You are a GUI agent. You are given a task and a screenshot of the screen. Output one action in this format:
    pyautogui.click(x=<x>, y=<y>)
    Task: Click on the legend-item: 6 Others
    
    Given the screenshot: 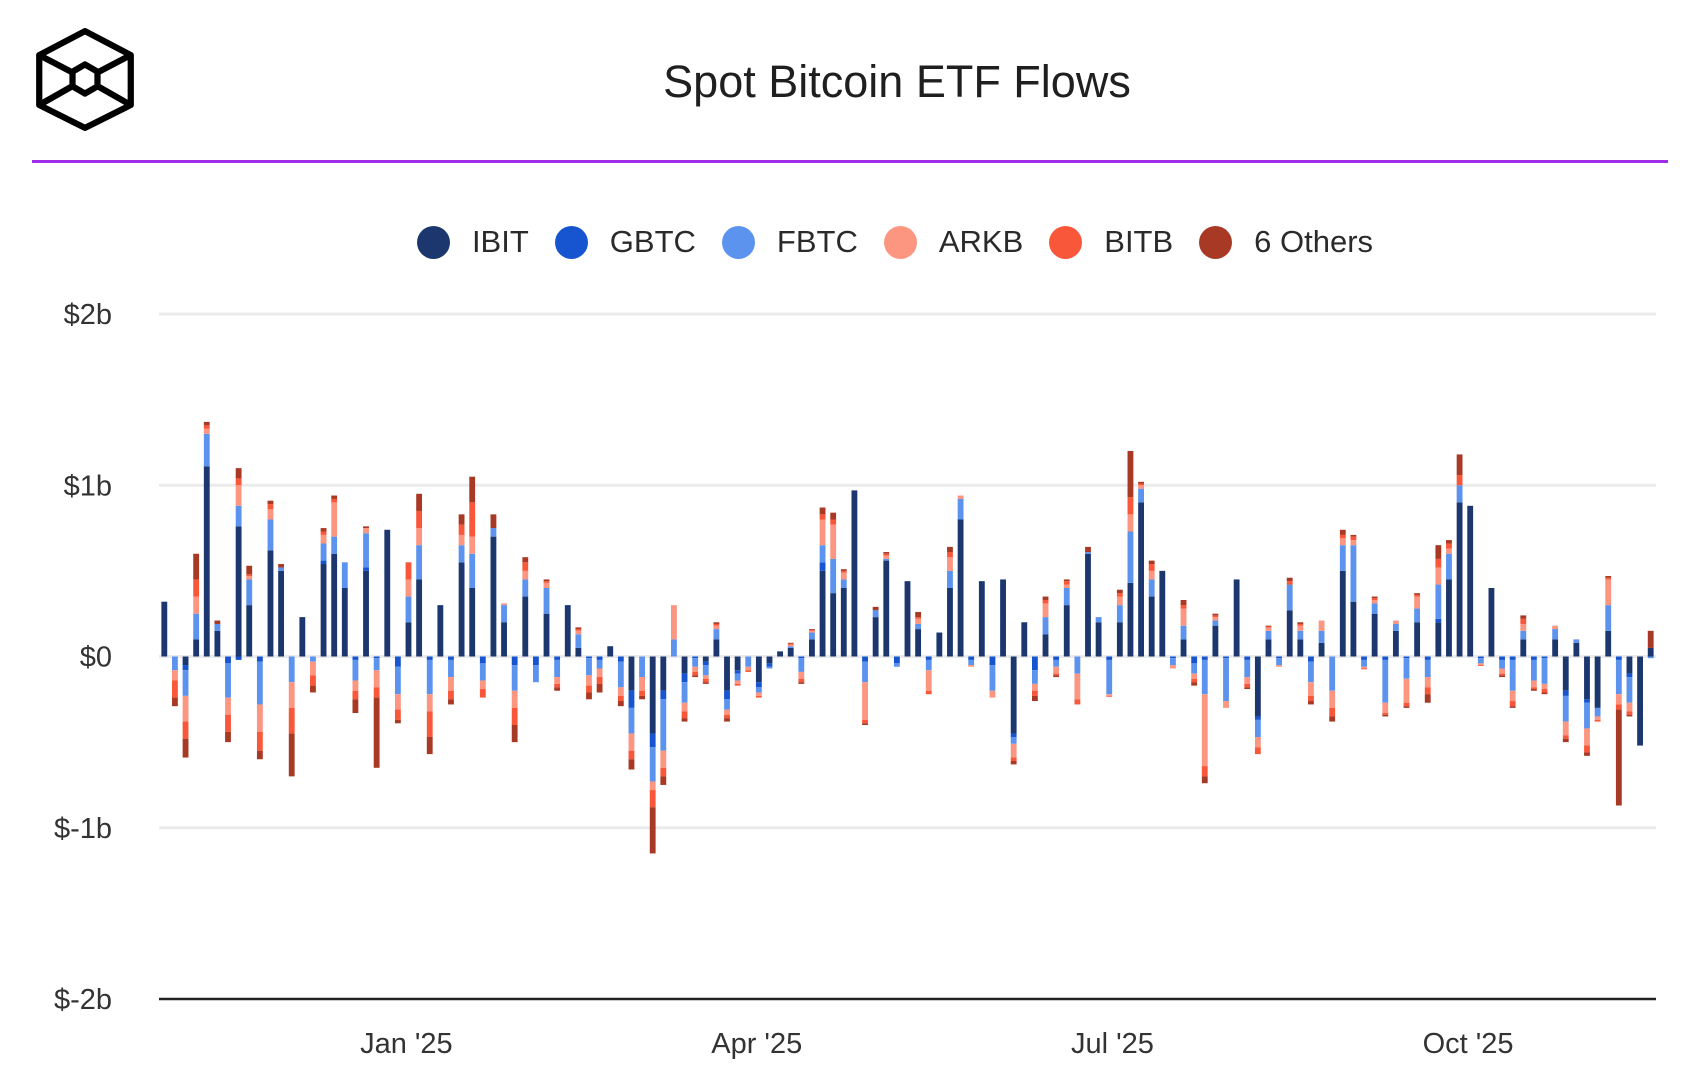 What is the action you would take?
    pyautogui.click(x=1286, y=242)
    